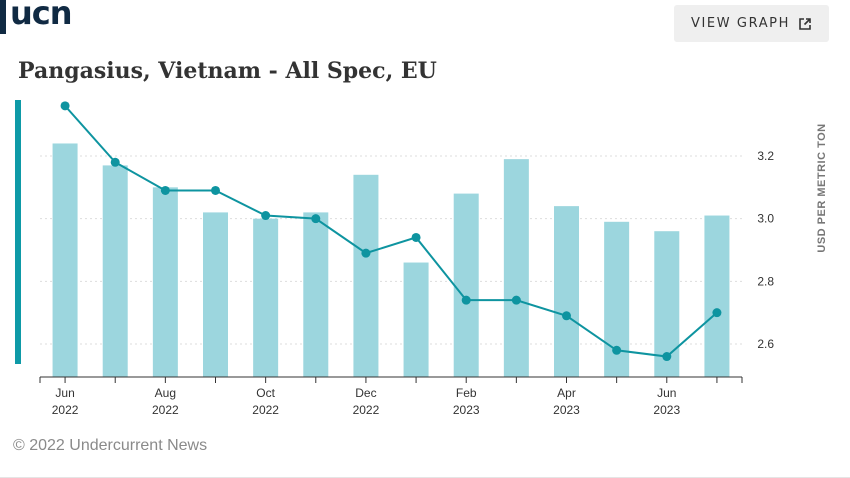 The height and width of the screenshot is (478, 850). What do you see at coordinates (227, 71) in the screenshot?
I see `chart-title: Pangasius, Vietnam - All Spec, EU` at bounding box center [227, 71].